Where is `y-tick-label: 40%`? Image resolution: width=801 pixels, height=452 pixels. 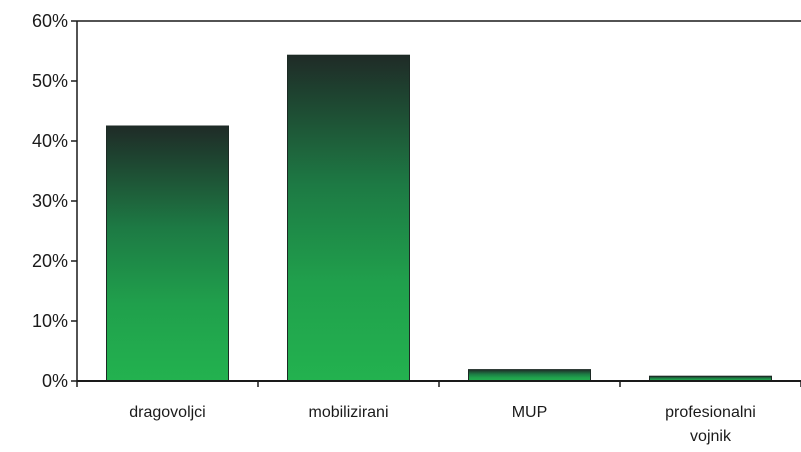
y-tick-label: 40% is located at coordinates (50, 141).